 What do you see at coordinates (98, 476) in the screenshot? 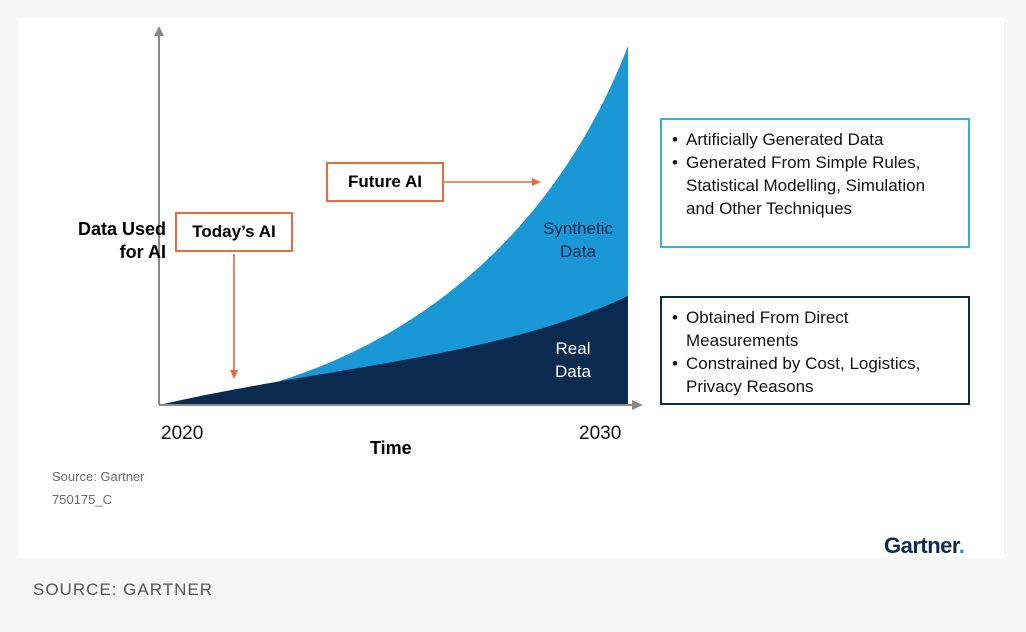
I see `source-note: Source: Gartner` at bounding box center [98, 476].